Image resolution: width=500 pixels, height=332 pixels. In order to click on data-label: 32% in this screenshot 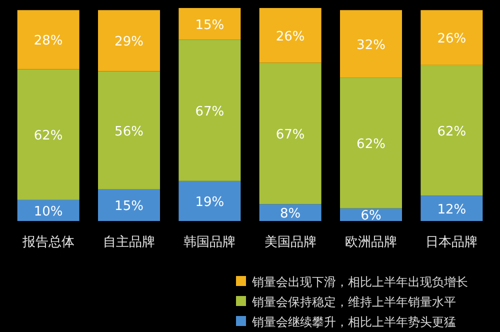, I will do `click(371, 45)`.